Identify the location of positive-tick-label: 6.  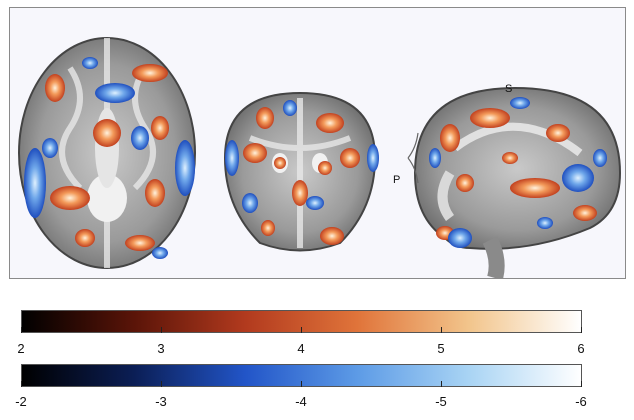
(581, 348).